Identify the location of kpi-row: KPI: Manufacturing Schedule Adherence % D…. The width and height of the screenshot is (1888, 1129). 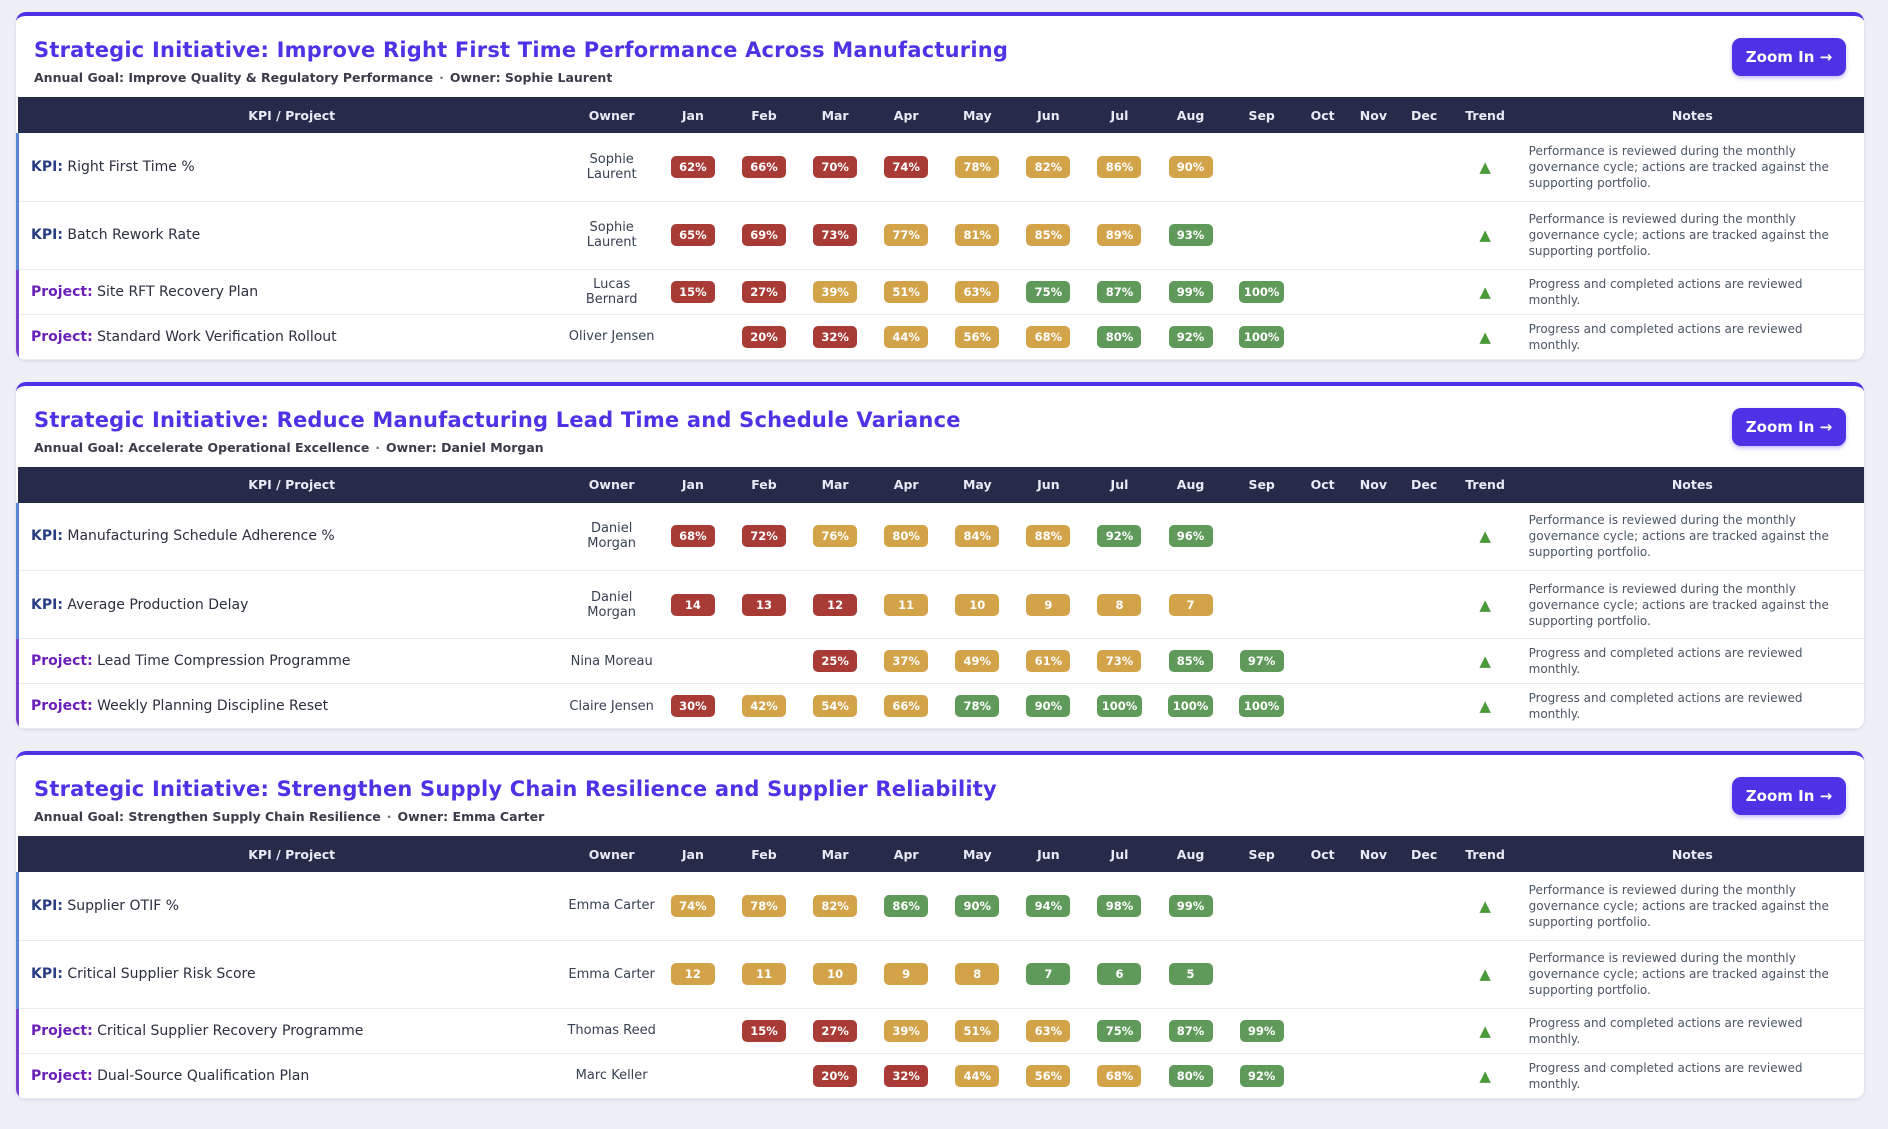
(940, 536).